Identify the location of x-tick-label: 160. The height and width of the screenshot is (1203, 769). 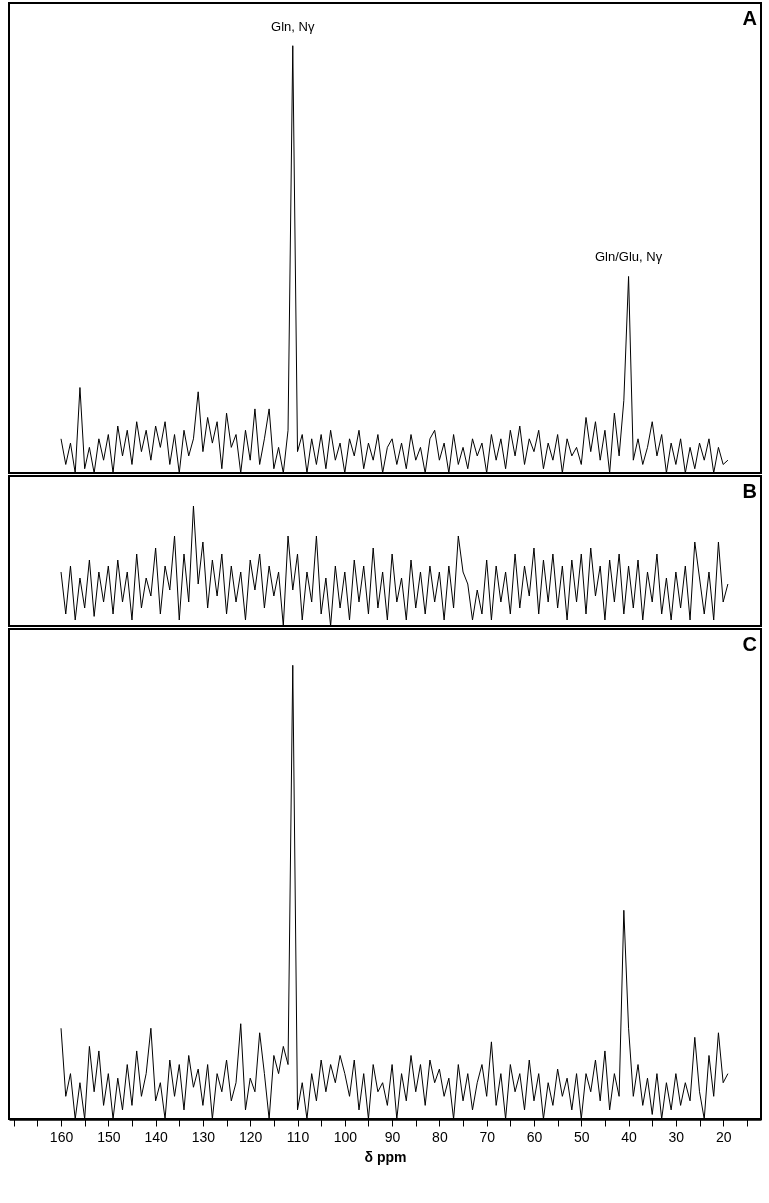
(61, 1136).